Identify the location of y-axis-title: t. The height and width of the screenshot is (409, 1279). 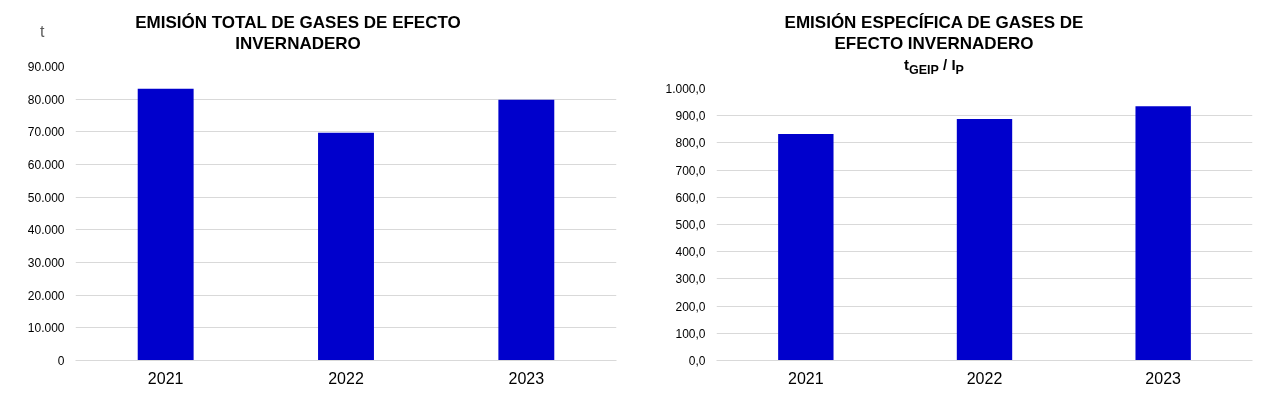
(42, 32).